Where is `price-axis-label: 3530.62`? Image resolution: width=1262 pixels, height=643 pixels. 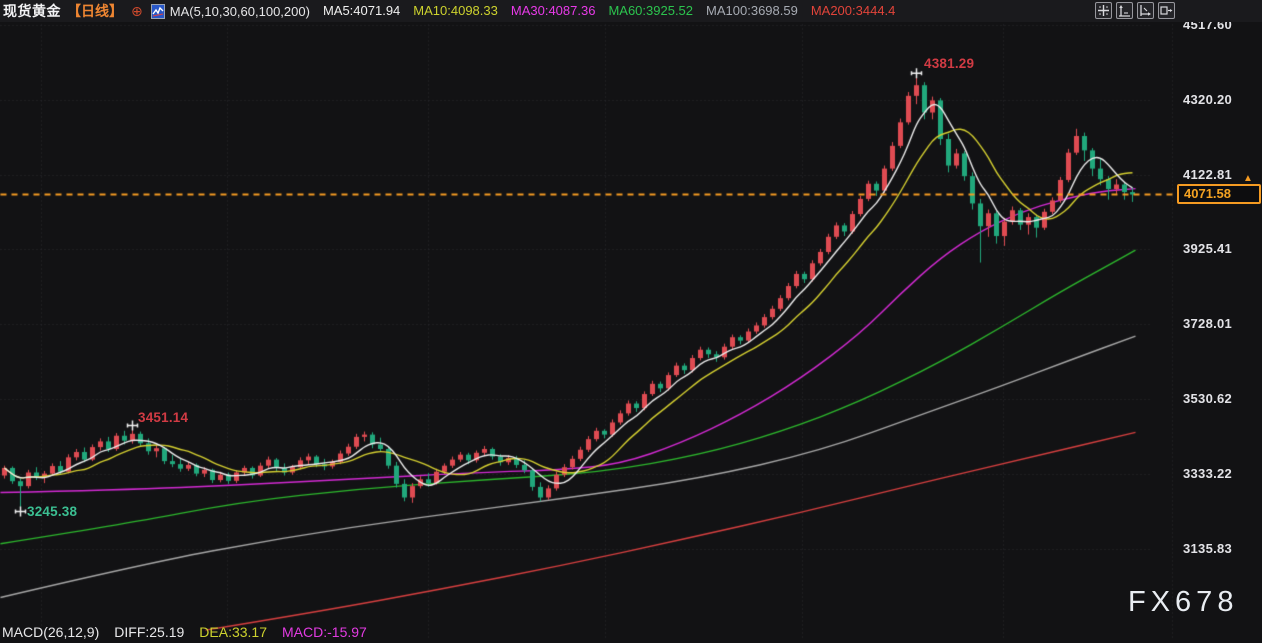 price-axis-label: 3530.62 is located at coordinates (1208, 398).